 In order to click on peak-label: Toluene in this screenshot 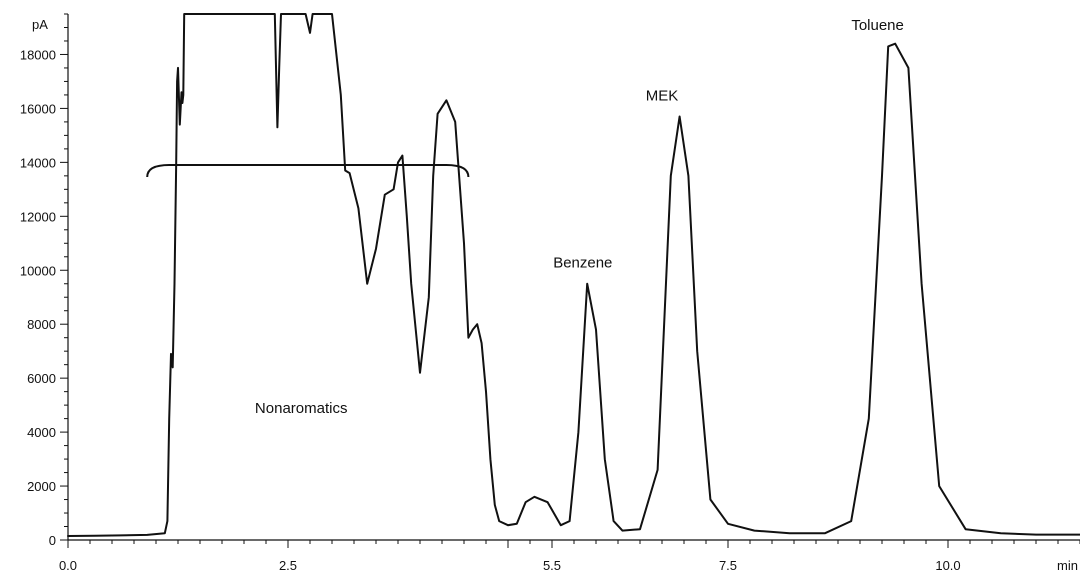, I will do `click(877, 25)`.